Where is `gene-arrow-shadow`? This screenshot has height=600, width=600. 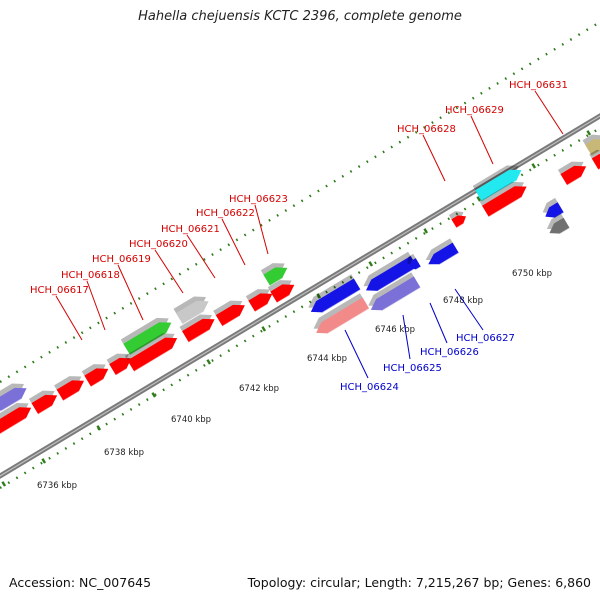
gene-arrow-shadow is located at coordinates (441, 249).